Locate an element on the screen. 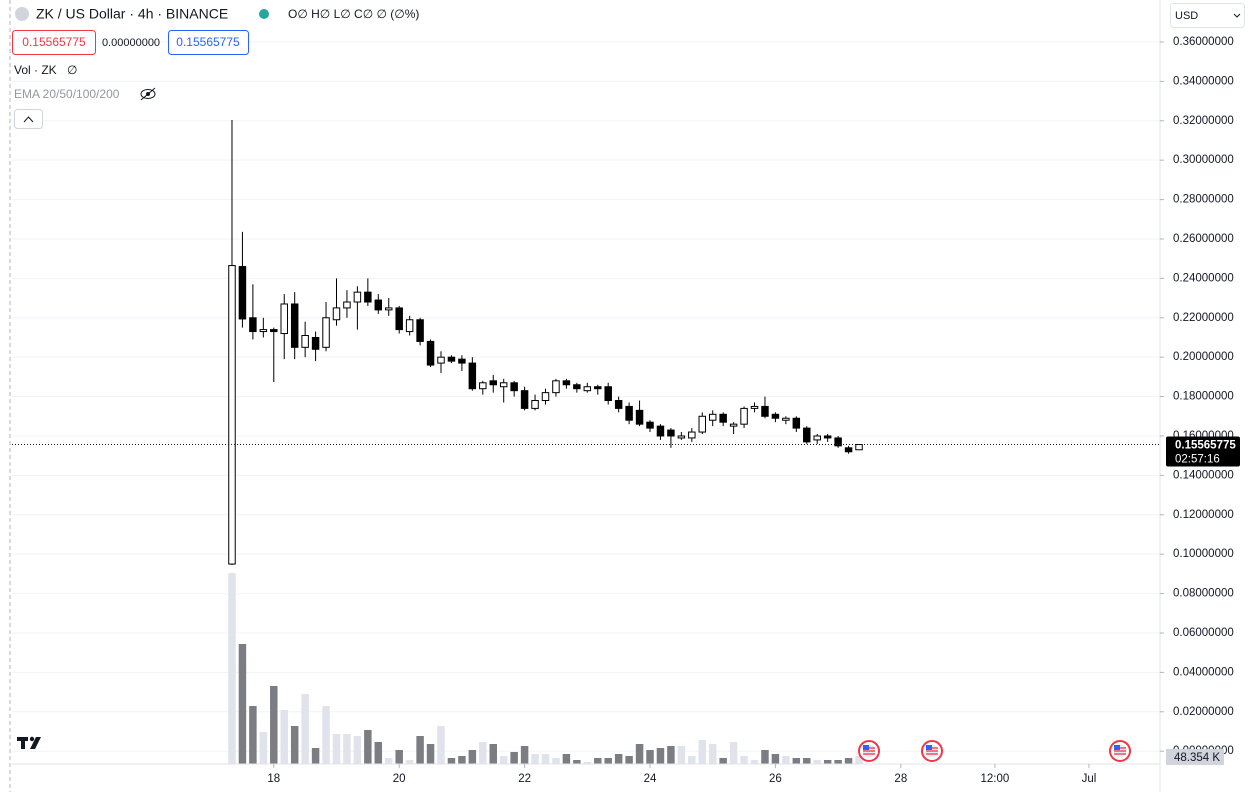 Image resolution: width=1248 pixels, height=792 pixels. volume-label-box is located at coordinates (1195, 757).